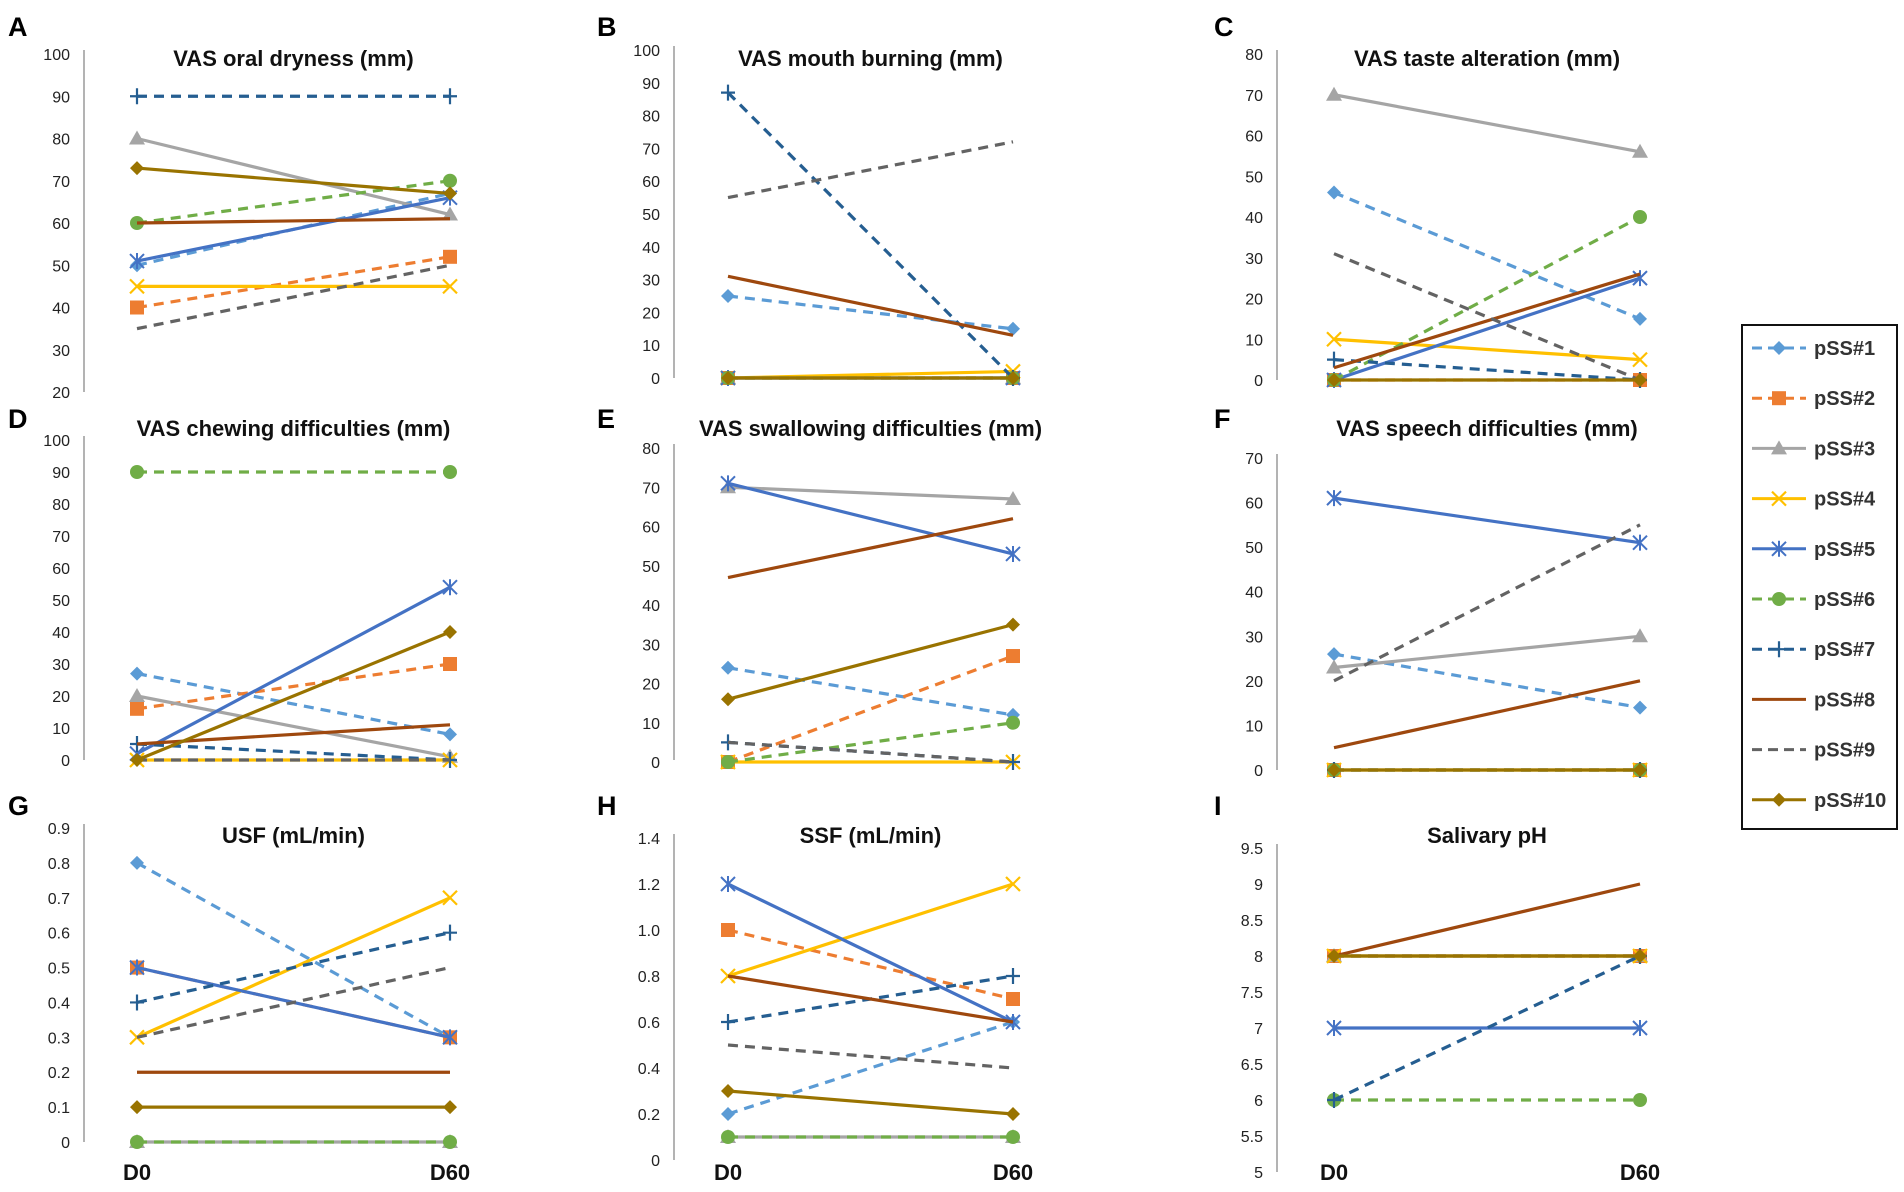 Image resolution: width=1904 pixels, height=1192 pixels. Describe the element at coordinates (59, 1073) in the screenshot. I see `y-tick-label: 0.2` at that location.